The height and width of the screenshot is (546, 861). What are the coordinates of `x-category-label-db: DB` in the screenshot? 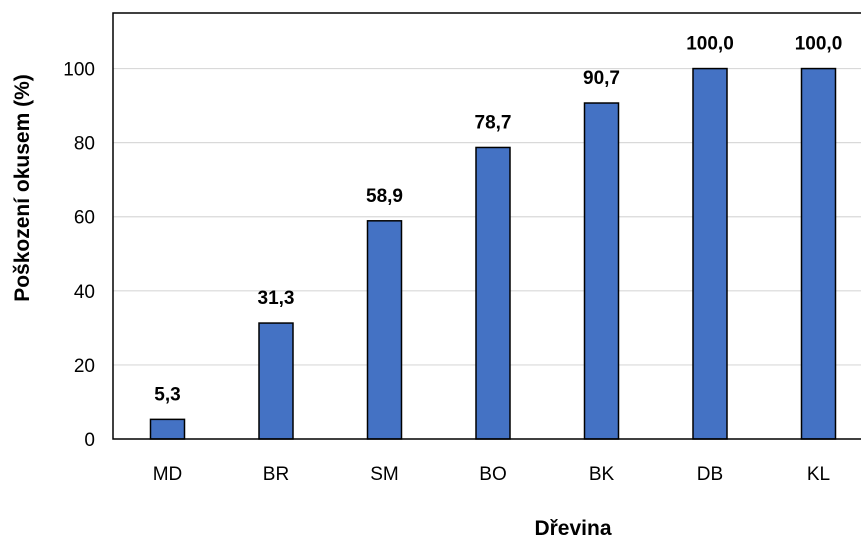 It's located at (710, 474).